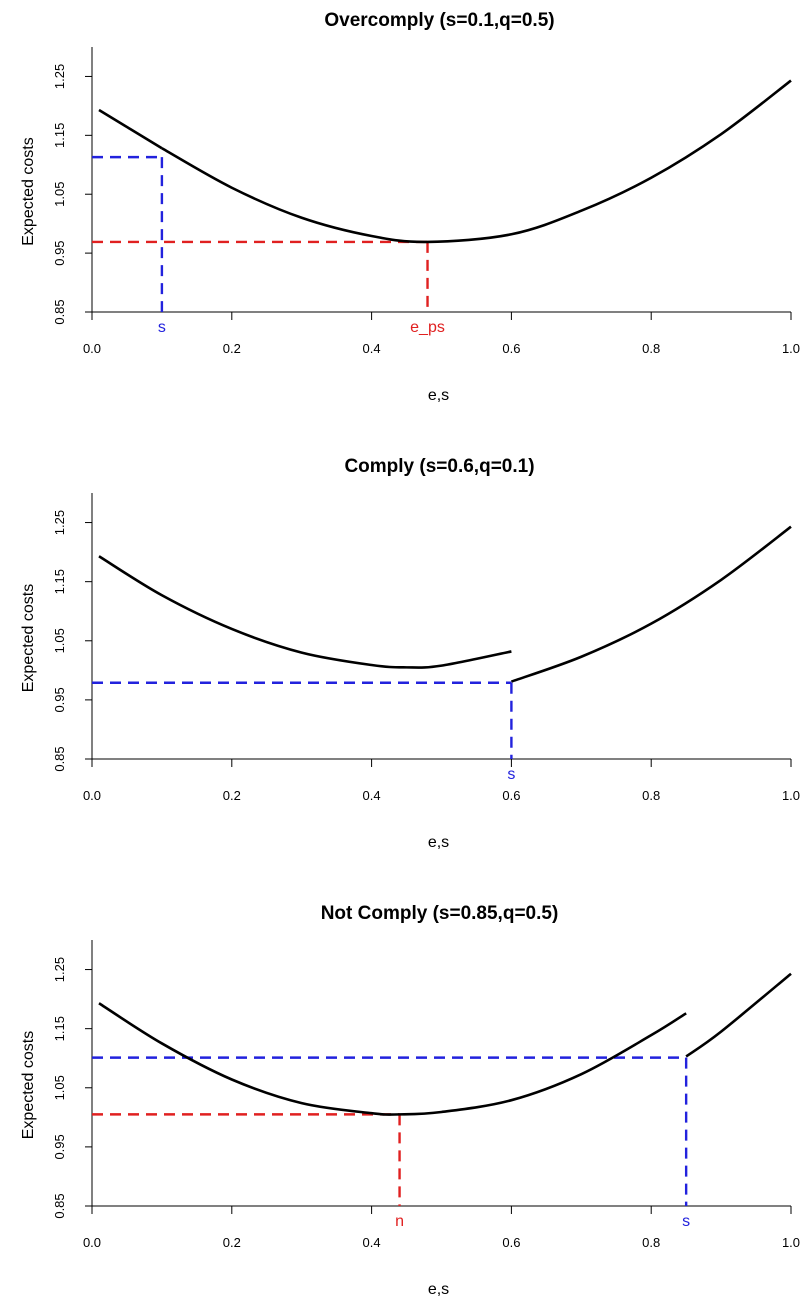  Describe the element at coordinates (399, 1221) in the screenshot. I see `marker-label: n` at that location.